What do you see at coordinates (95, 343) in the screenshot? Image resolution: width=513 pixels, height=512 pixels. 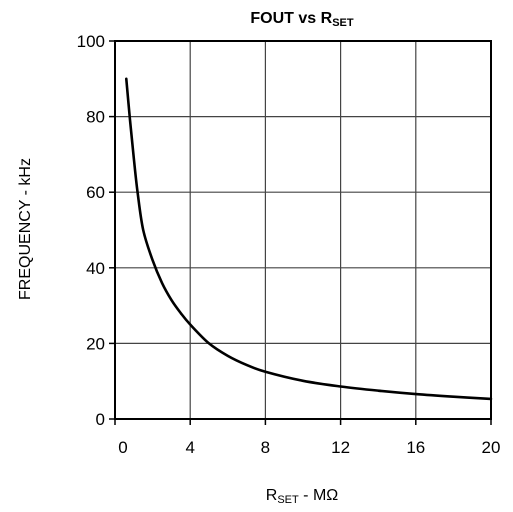 I see `y-tick-label-1: 20` at bounding box center [95, 343].